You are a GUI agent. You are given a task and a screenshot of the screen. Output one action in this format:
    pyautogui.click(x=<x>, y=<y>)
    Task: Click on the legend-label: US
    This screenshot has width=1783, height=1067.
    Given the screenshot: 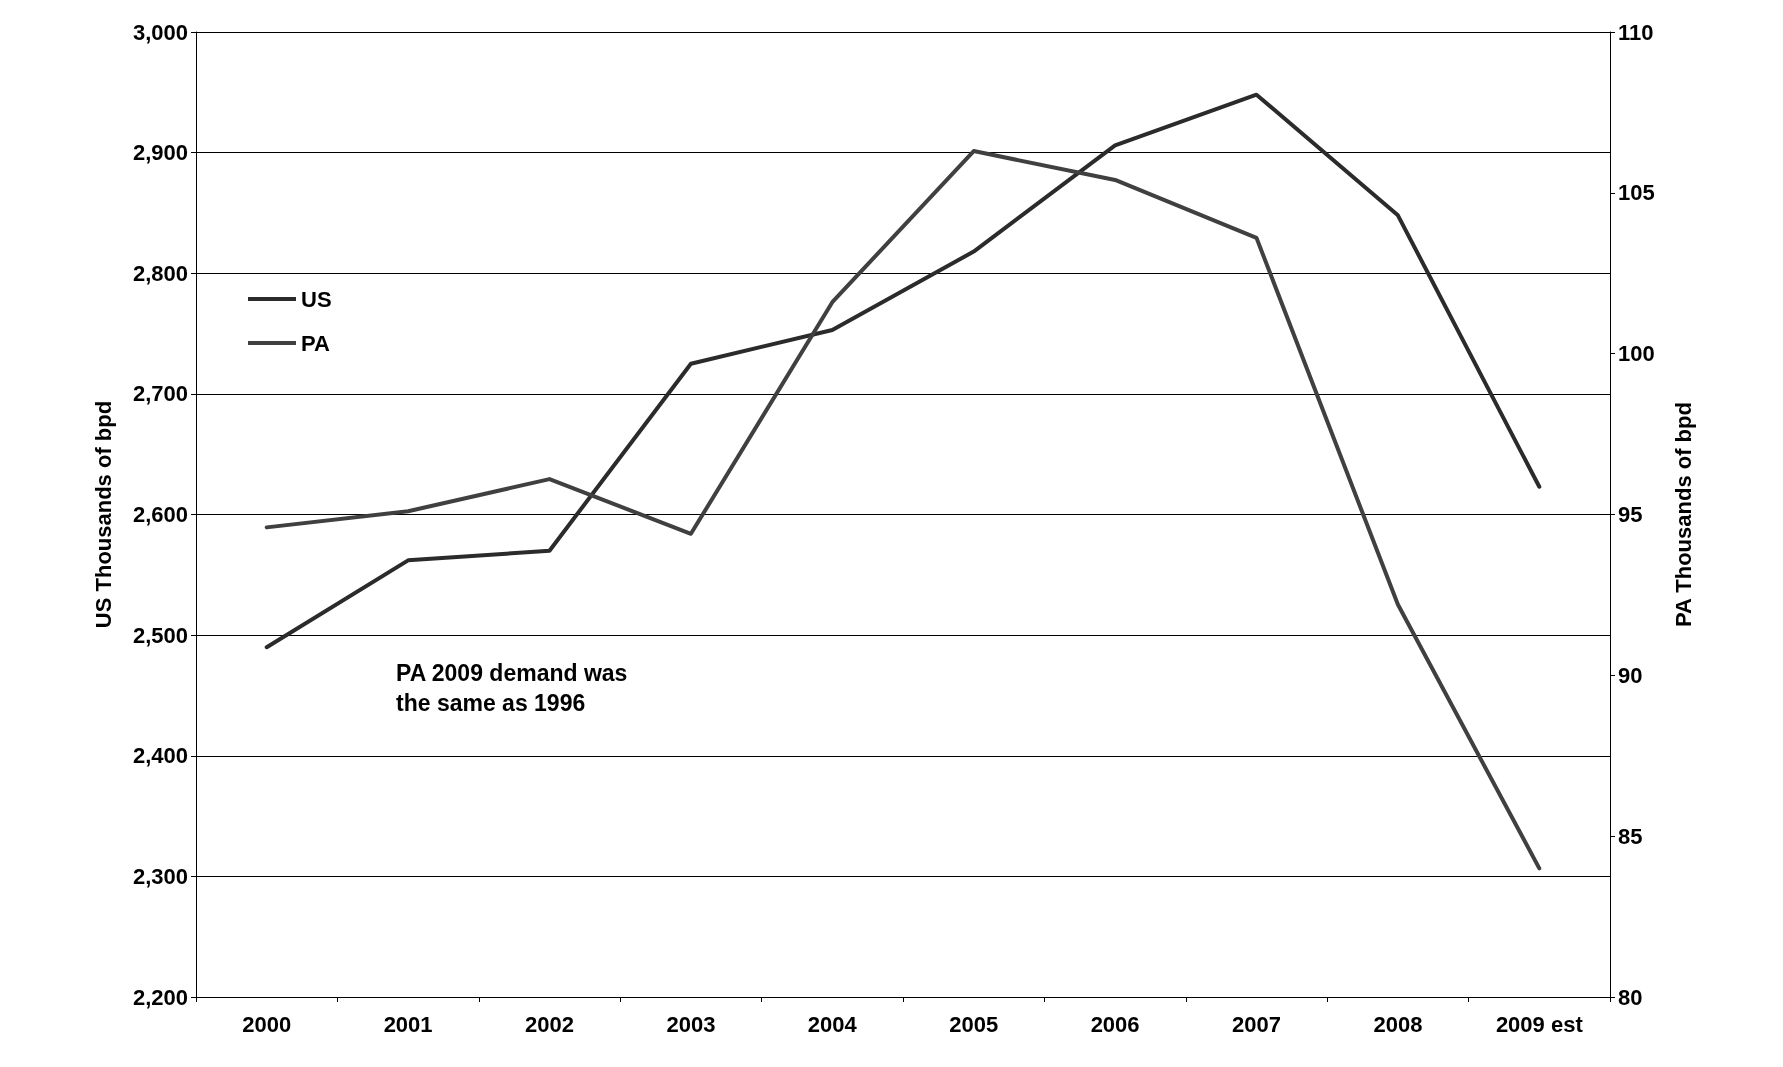 What is the action you would take?
    pyautogui.click(x=316, y=299)
    